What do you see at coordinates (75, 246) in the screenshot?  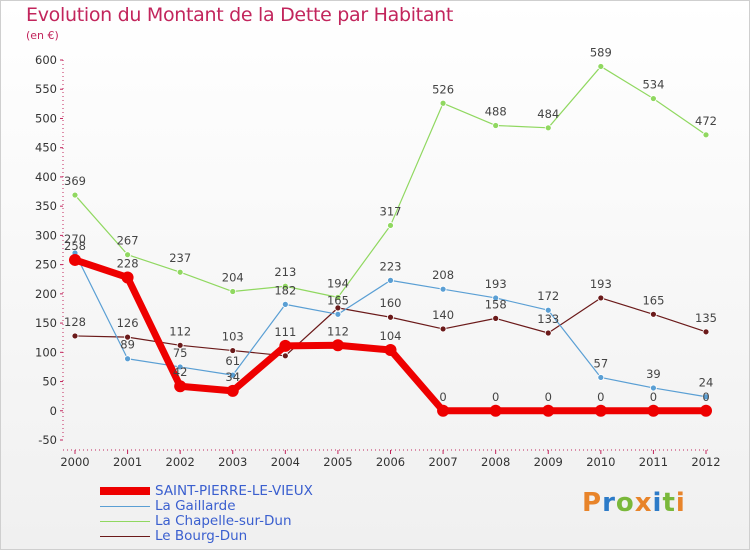 I see `data-label-saint-pierre-le-vieux: 258` at bounding box center [75, 246].